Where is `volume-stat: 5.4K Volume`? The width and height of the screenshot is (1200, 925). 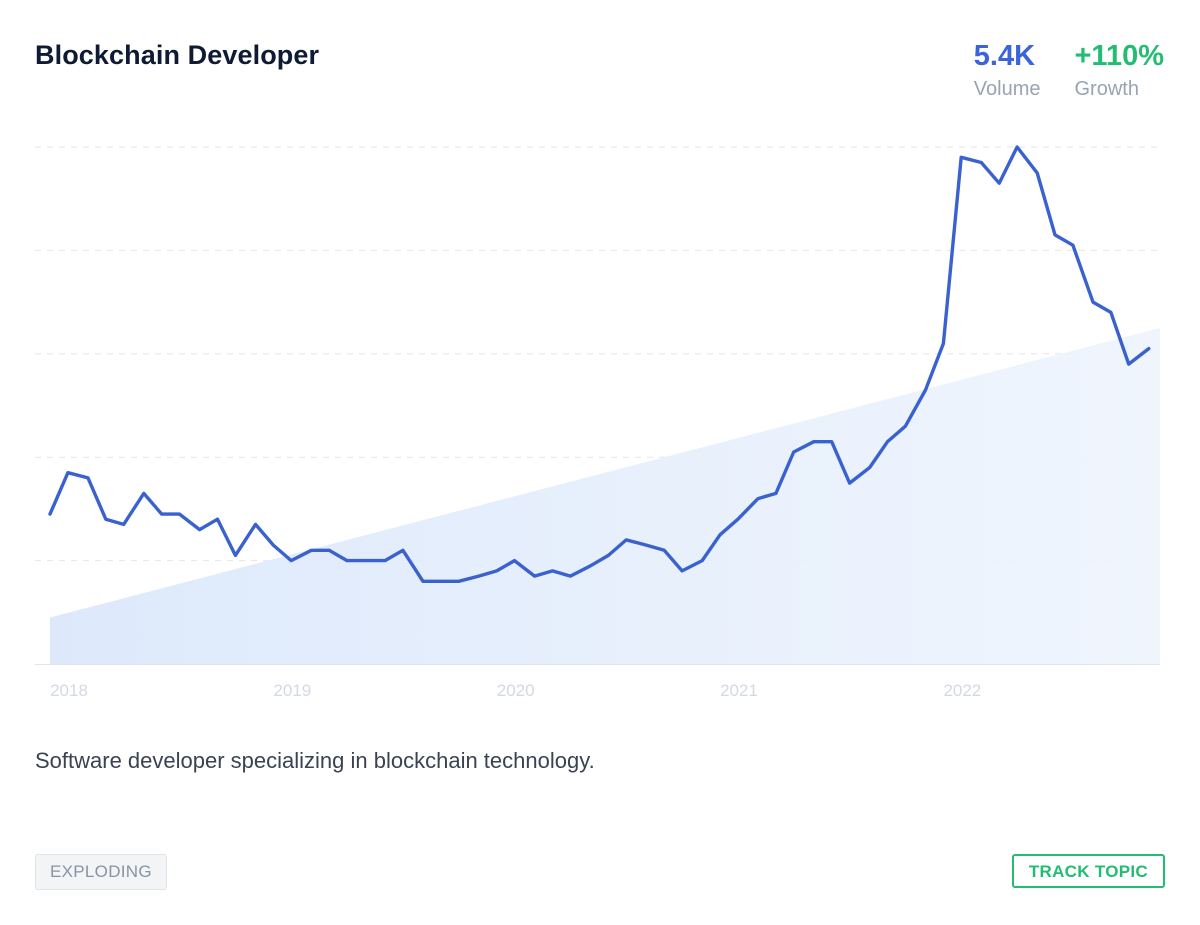
volume-stat: 5.4K Volume is located at coordinates (1007, 69).